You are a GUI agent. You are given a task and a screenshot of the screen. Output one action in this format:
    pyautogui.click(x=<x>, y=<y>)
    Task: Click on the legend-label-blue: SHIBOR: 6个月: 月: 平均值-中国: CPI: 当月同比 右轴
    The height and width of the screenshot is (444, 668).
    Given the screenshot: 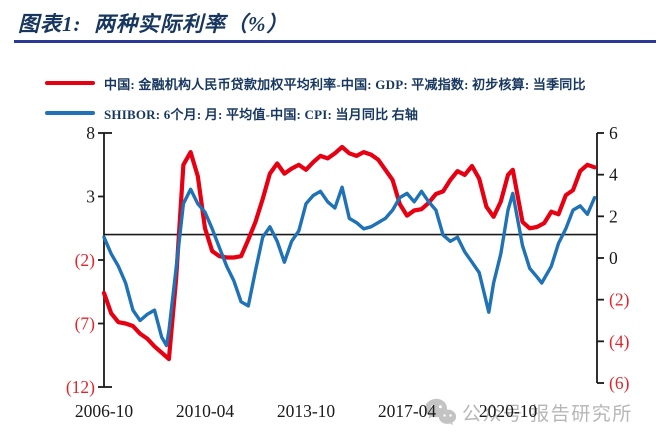 What is the action you would take?
    pyautogui.click(x=261, y=114)
    